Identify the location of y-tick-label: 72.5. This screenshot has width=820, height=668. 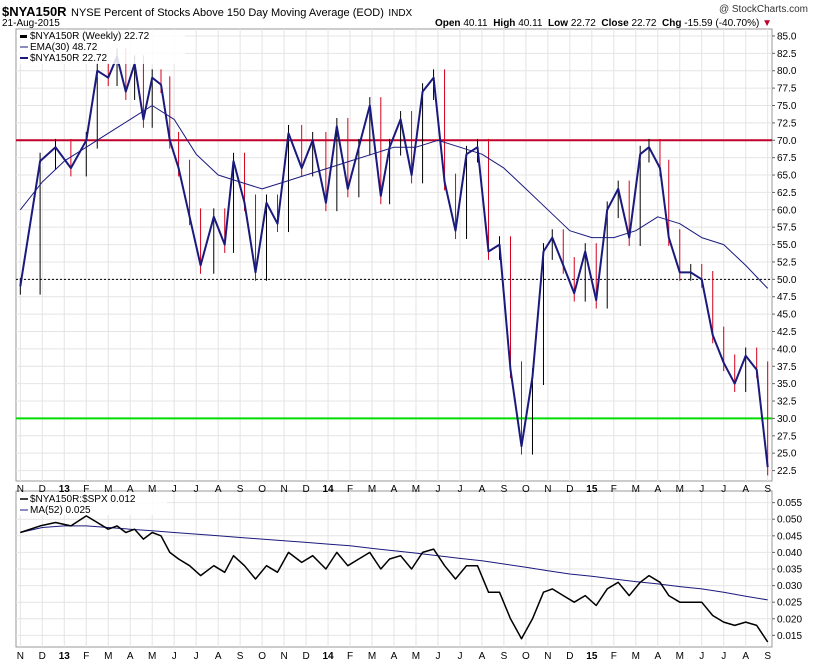
(787, 123).